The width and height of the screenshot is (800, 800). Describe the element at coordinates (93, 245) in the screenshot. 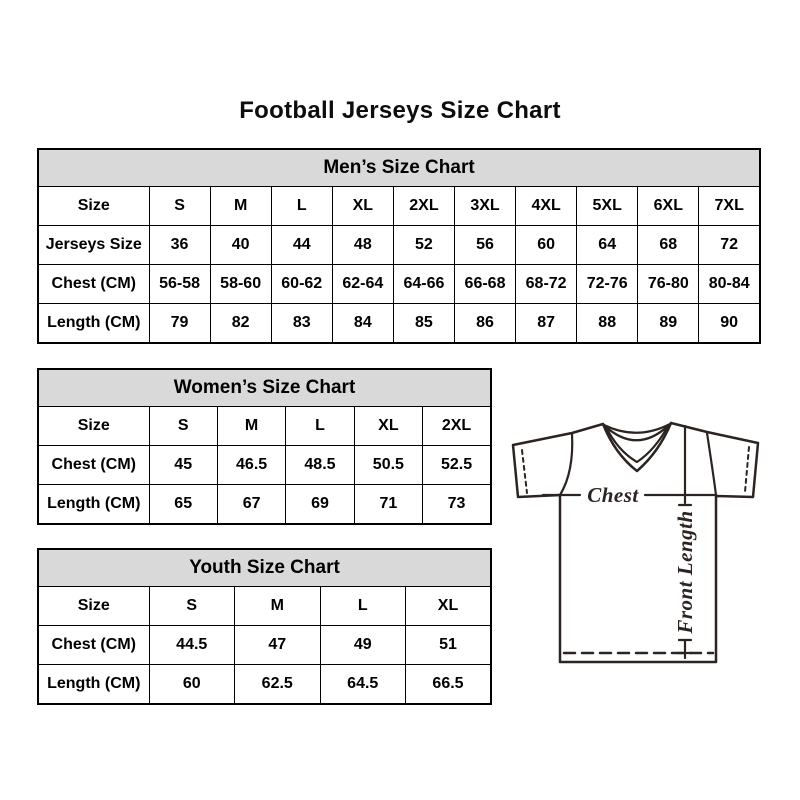

I see `row-label-cell: Jerseys Size` at that location.